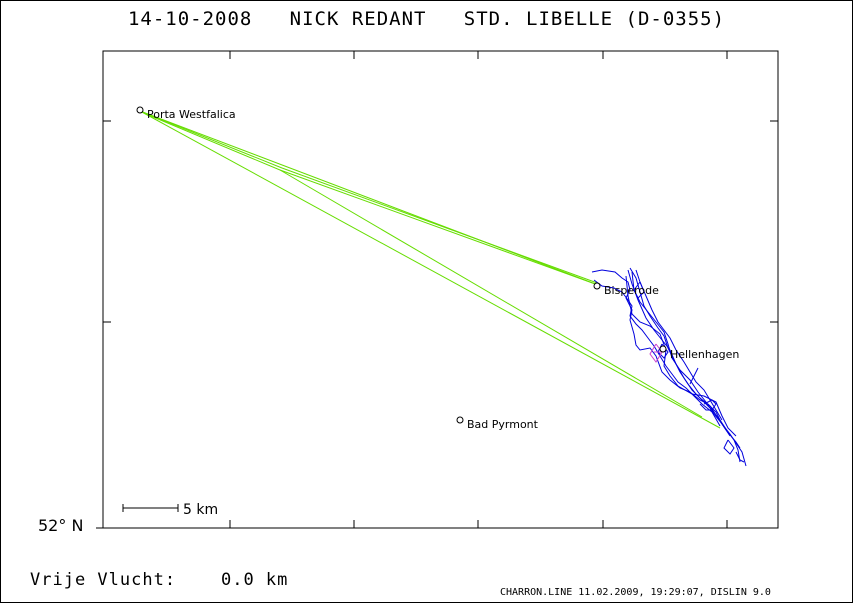 This screenshot has width=853, height=603. I want to click on latitude-label: 52° N, so click(61, 525).